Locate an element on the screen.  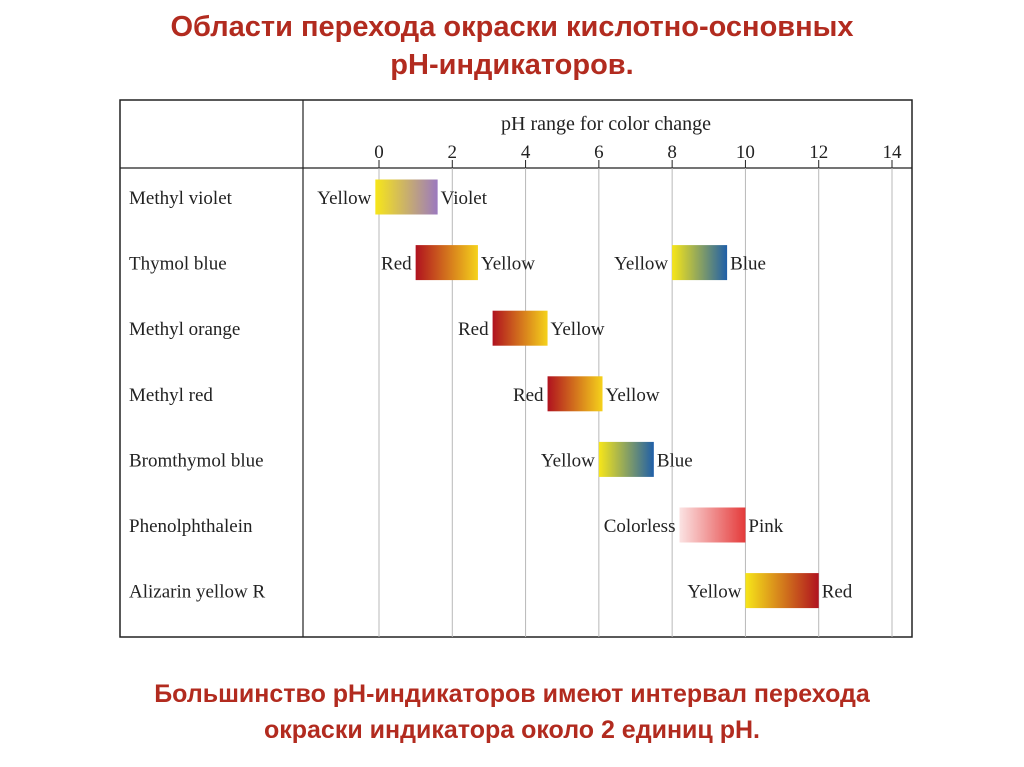
tick-label: 0 is located at coordinates (379, 152).